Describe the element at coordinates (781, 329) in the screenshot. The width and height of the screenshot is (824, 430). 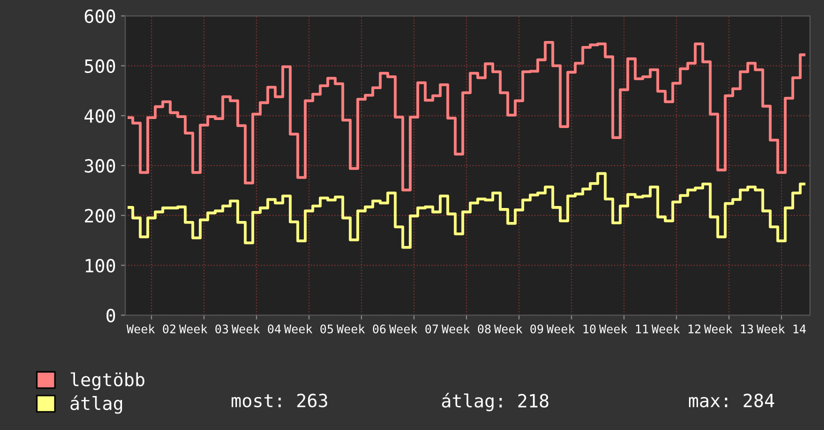
I see `x-tick-label: Week 14` at that location.